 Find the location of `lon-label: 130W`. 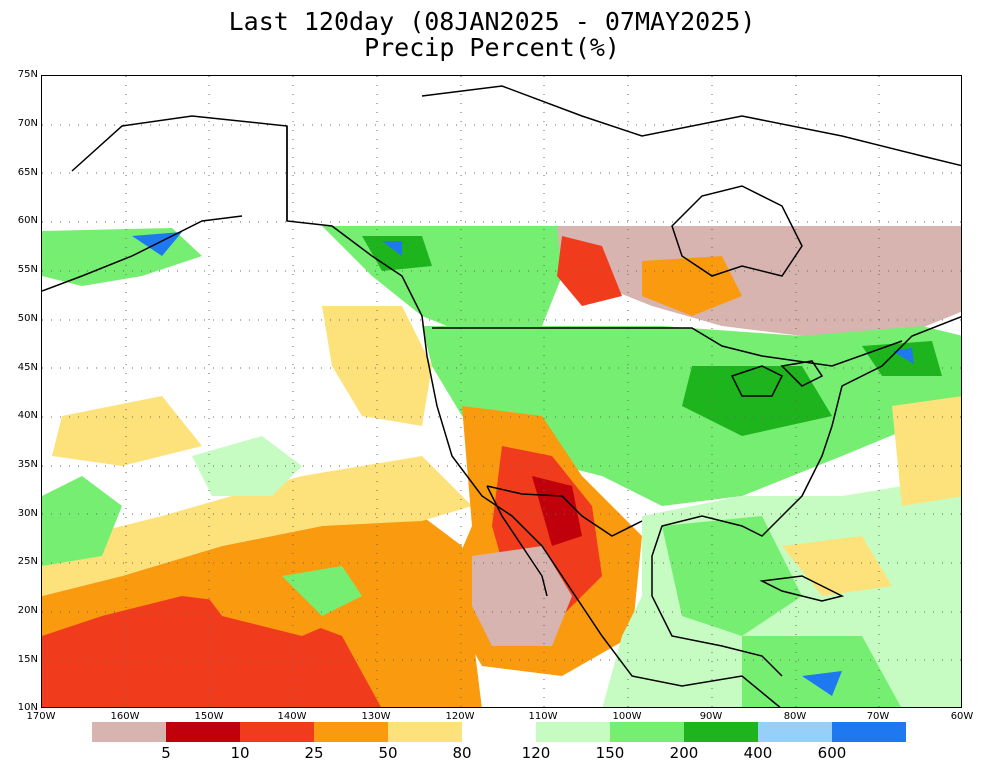

lon-label: 130W is located at coordinates (376, 716).